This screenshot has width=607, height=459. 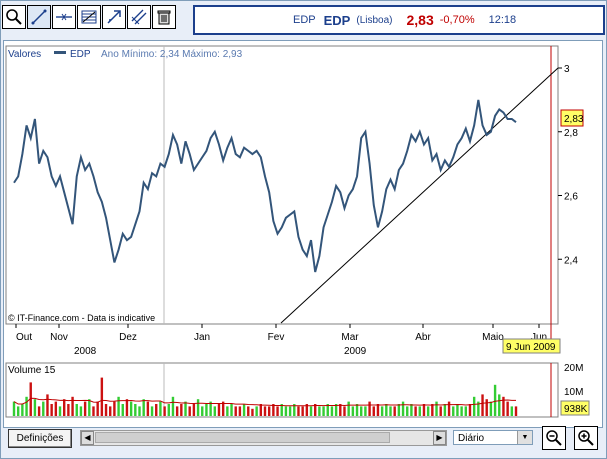 I want to click on horizontal-line-tool-button, so click(x=64, y=17).